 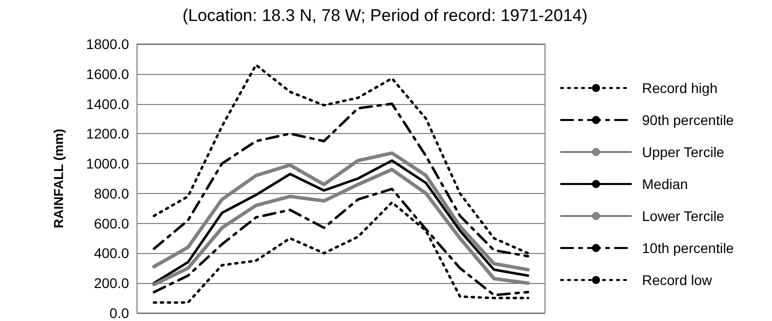 What do you see at coordinates (683, 152) in the screenshot?
I see `legend-label: Upper Tercile` at bounding box center [683, 152].